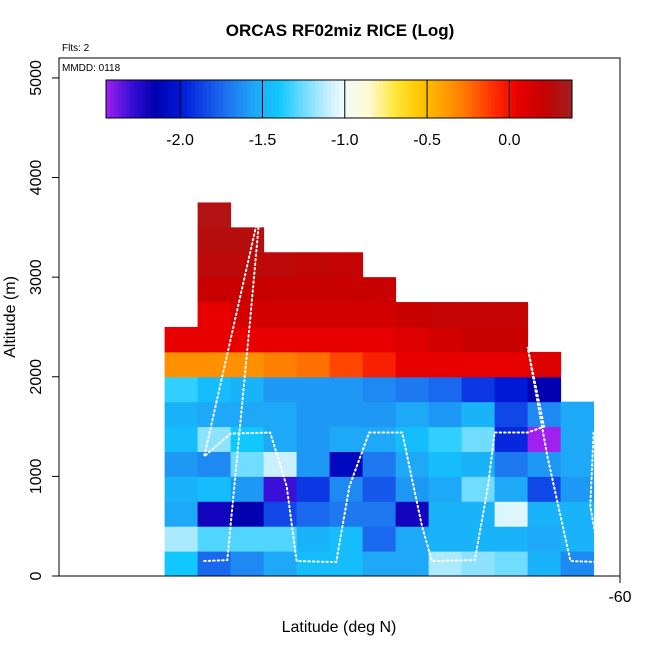 This screenshot has width=650, height=650. What do you see at coordinates (340, 30) in the screenshot?
I see `chart-title: ORCAS RF02miz RICE (Log)` at bounding box center [340, 30].